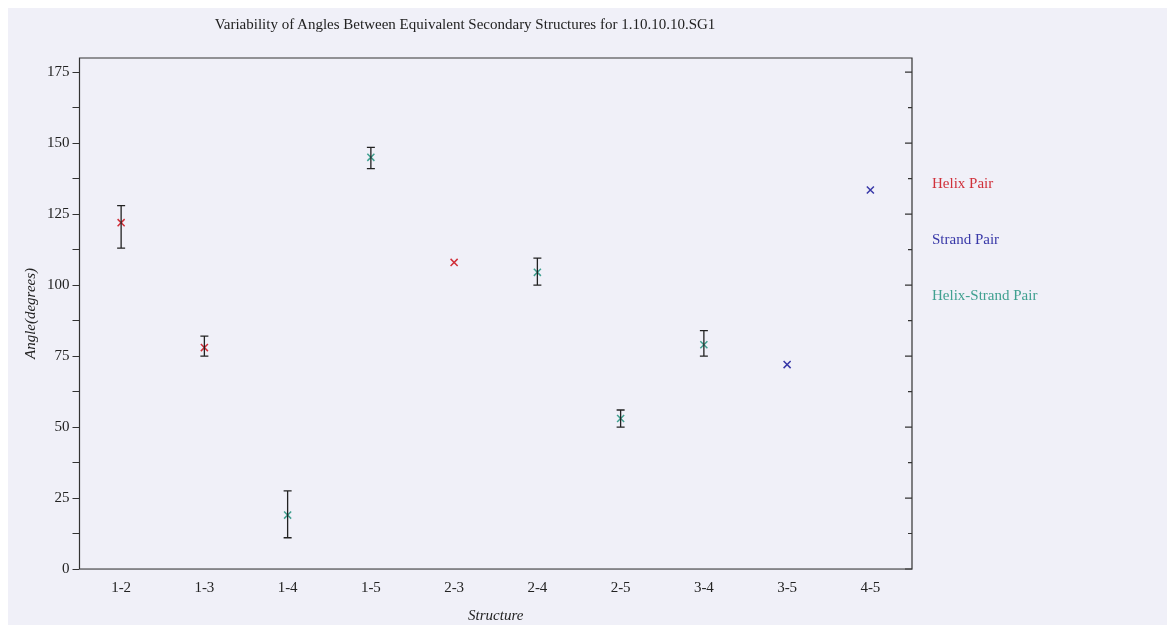 The height and width of the screenshot is (633, 1175). Describe the element at coordinates (58, 71) in the screenshot. I see `y-tick-label: 175` at that location.